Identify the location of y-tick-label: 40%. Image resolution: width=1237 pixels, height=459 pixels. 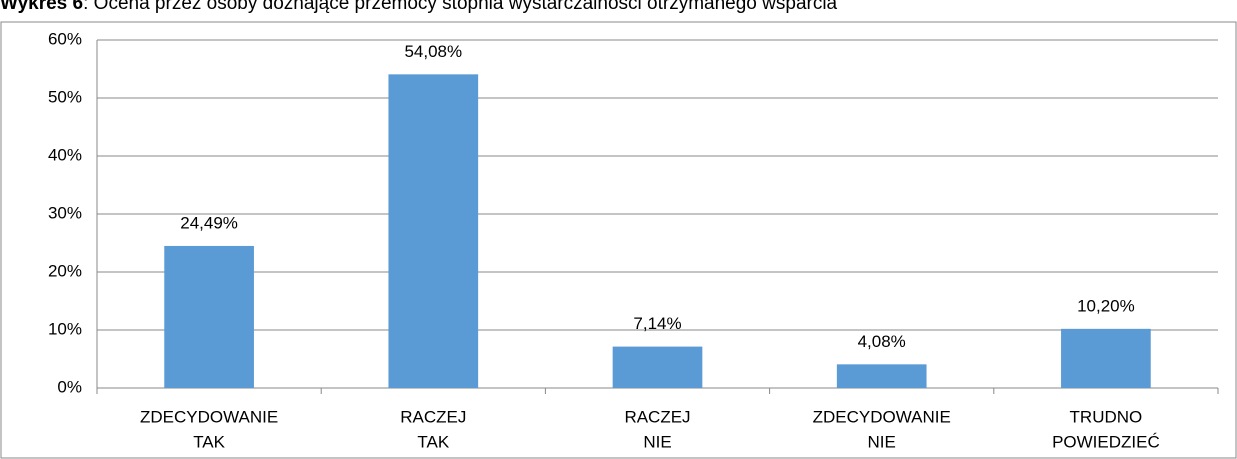
(65, 154).